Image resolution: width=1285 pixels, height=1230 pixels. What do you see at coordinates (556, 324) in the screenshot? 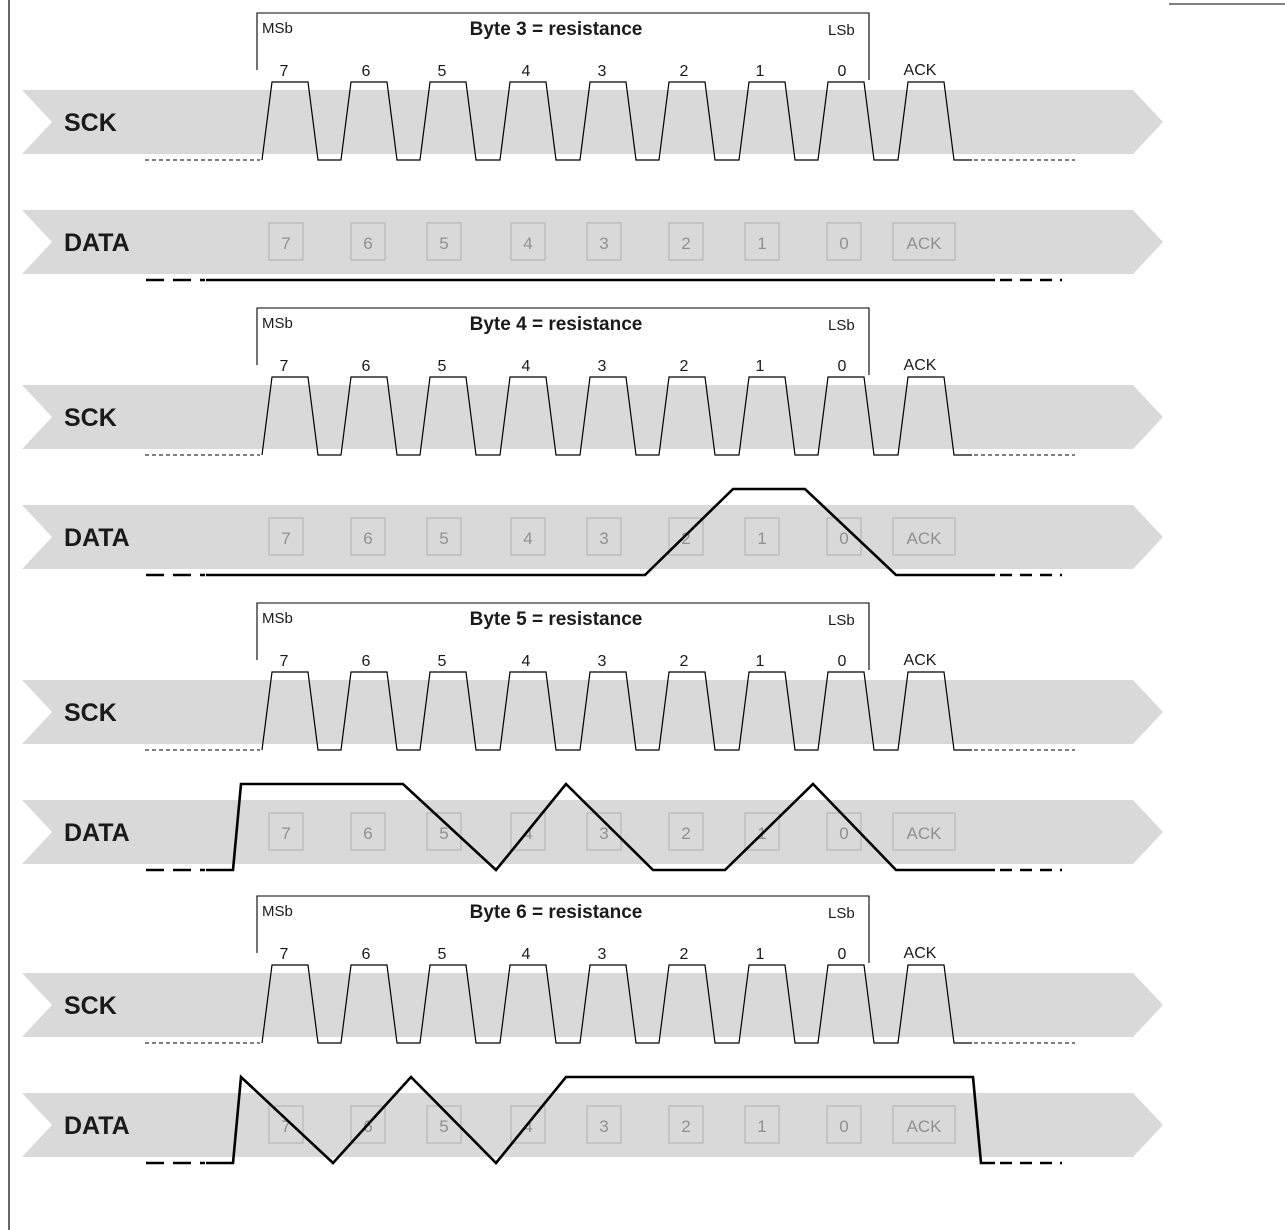
I see `byte-title: Byte 4 = resistance` at bounding box center [556, 324].